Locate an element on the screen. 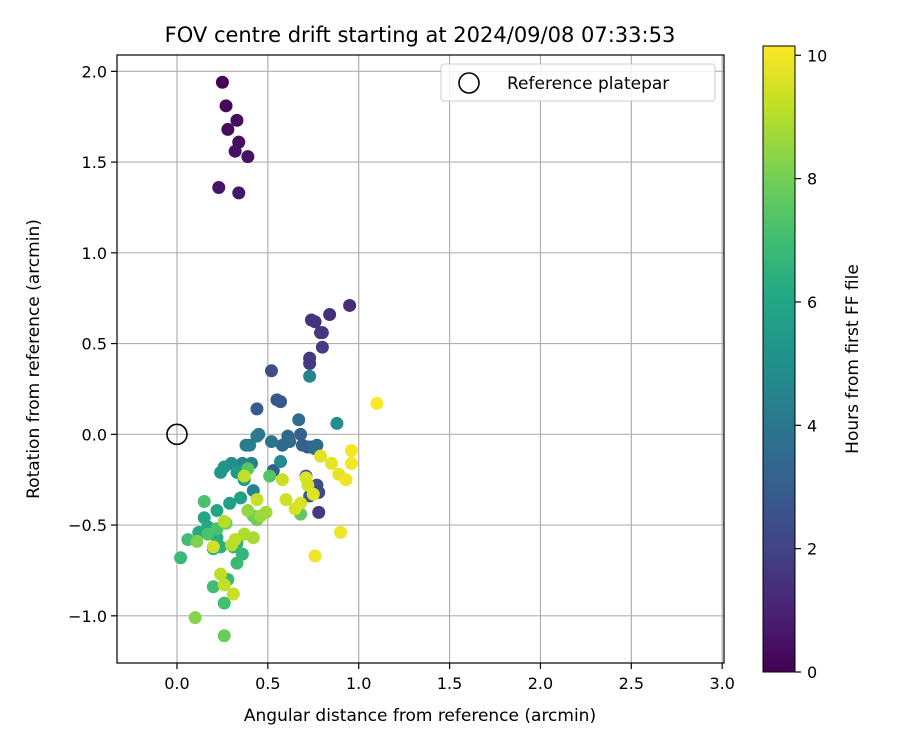  colorbar-tick-label: 2 is located at coordinates (812, 549).